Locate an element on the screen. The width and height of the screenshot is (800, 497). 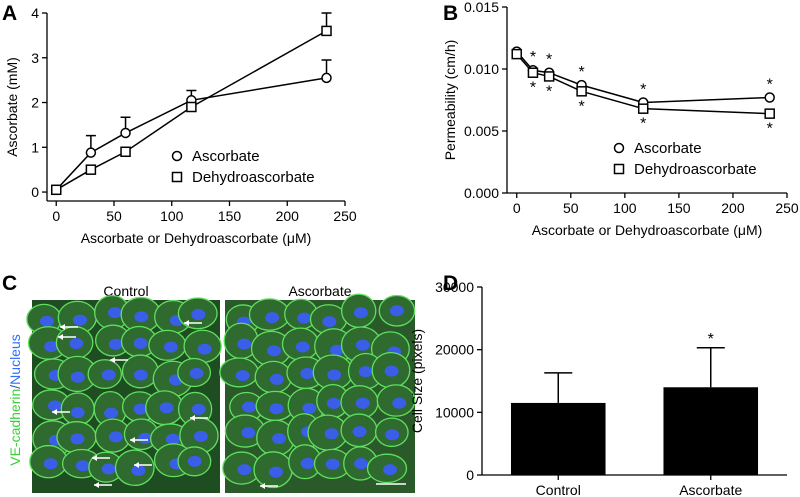
panel-label: D is located at coordinates (450, 283).